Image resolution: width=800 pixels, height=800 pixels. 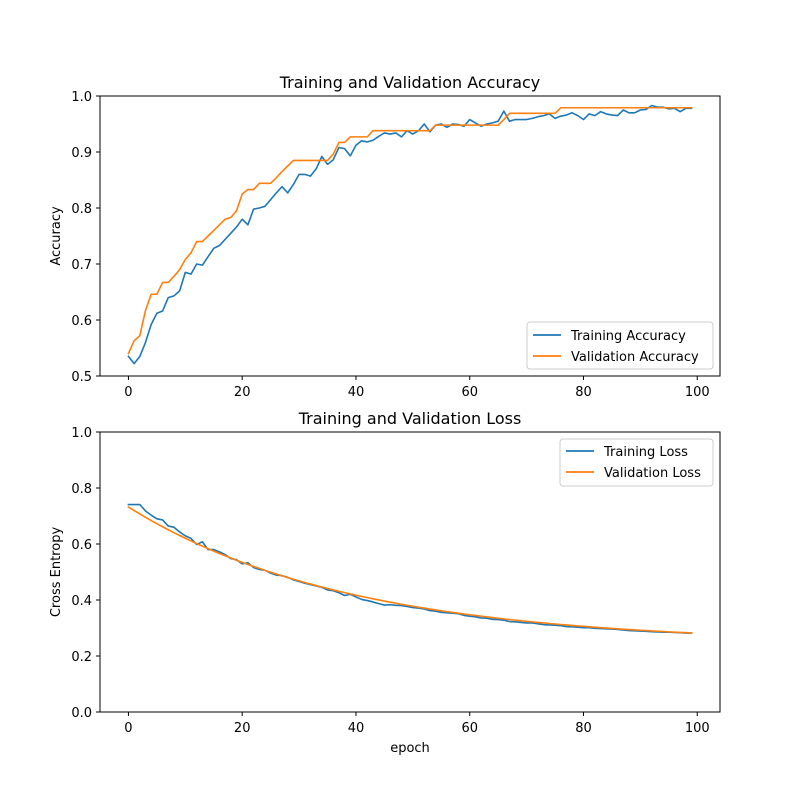 I want to click on training-loss-line, so click(x=410, y=568).